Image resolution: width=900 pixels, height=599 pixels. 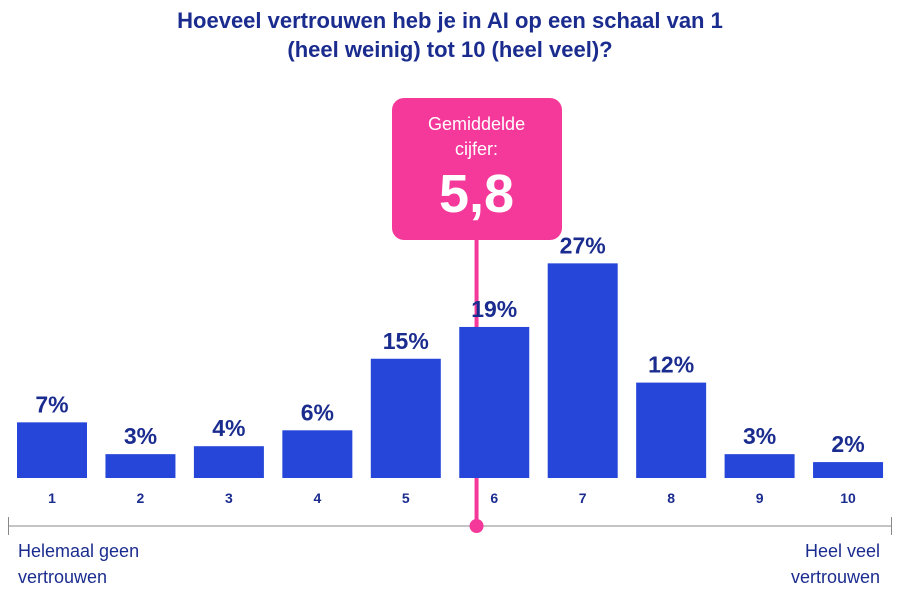 I want to click on axis-low-label: Helemaal geen vertrouwen, so click(x=79, y=564).